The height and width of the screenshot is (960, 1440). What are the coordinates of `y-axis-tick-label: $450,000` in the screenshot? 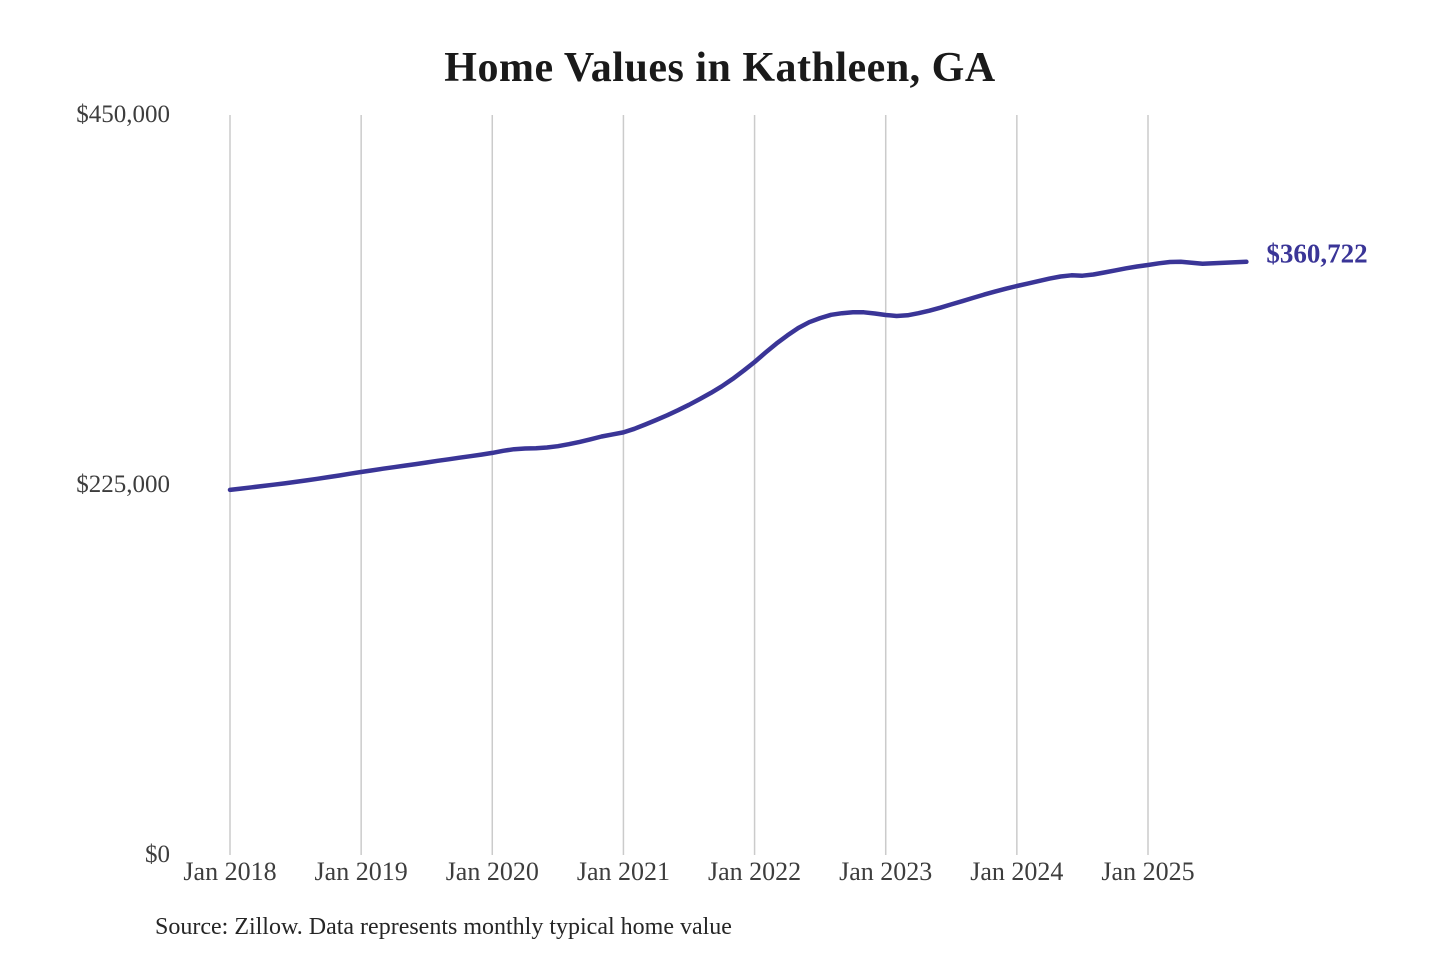 It's located at (123, 114).